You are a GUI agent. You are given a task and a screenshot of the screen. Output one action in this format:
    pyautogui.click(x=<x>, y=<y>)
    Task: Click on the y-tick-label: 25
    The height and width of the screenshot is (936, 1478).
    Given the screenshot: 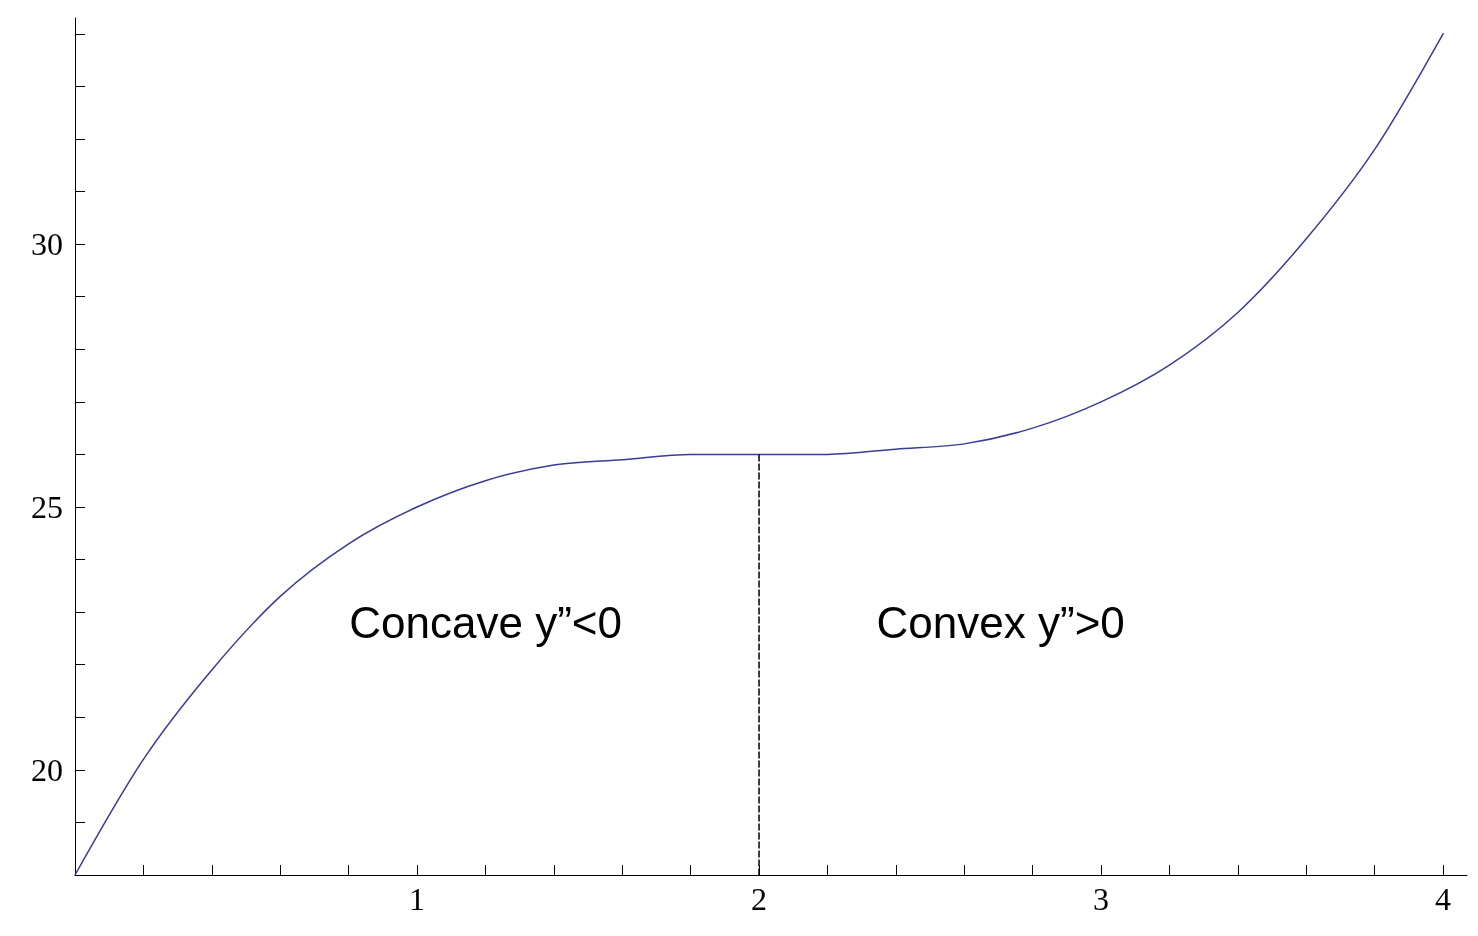 What is the action you would take?
    pyautogui.click(x=47, y=506)
    